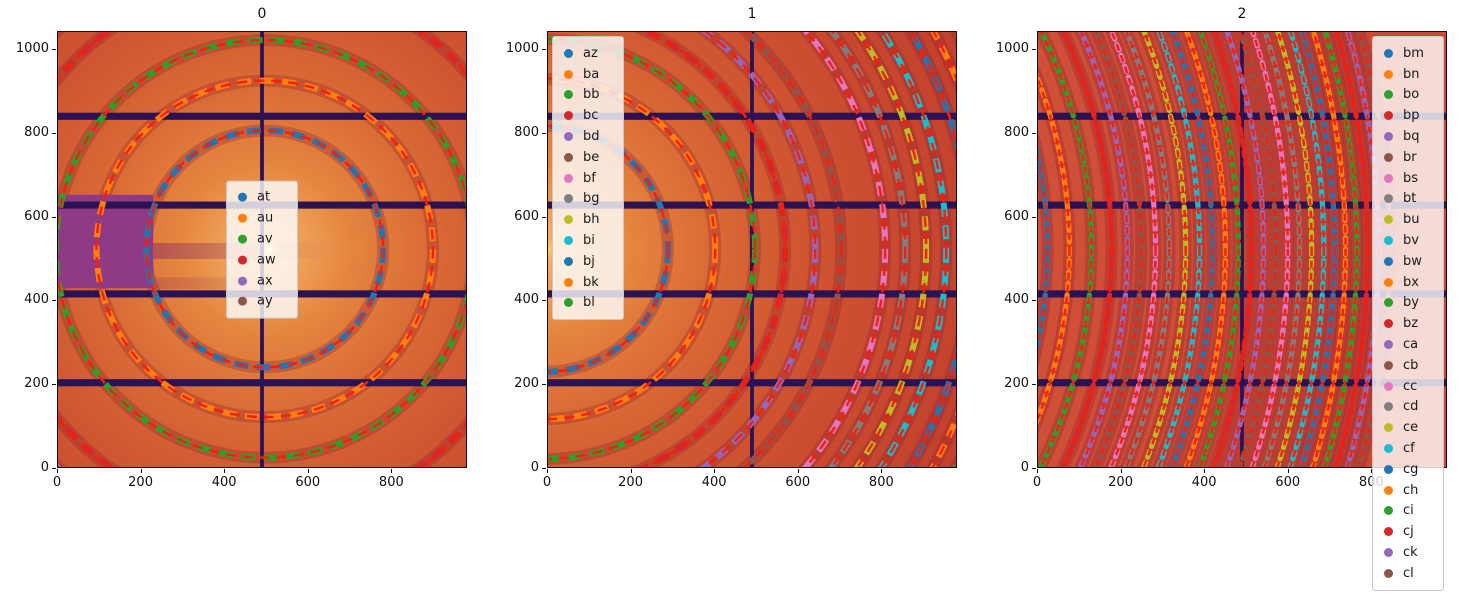 The width and height of the screenshot is (1459, 598). I want to click on legend-item: ci, so click(1407, 511).